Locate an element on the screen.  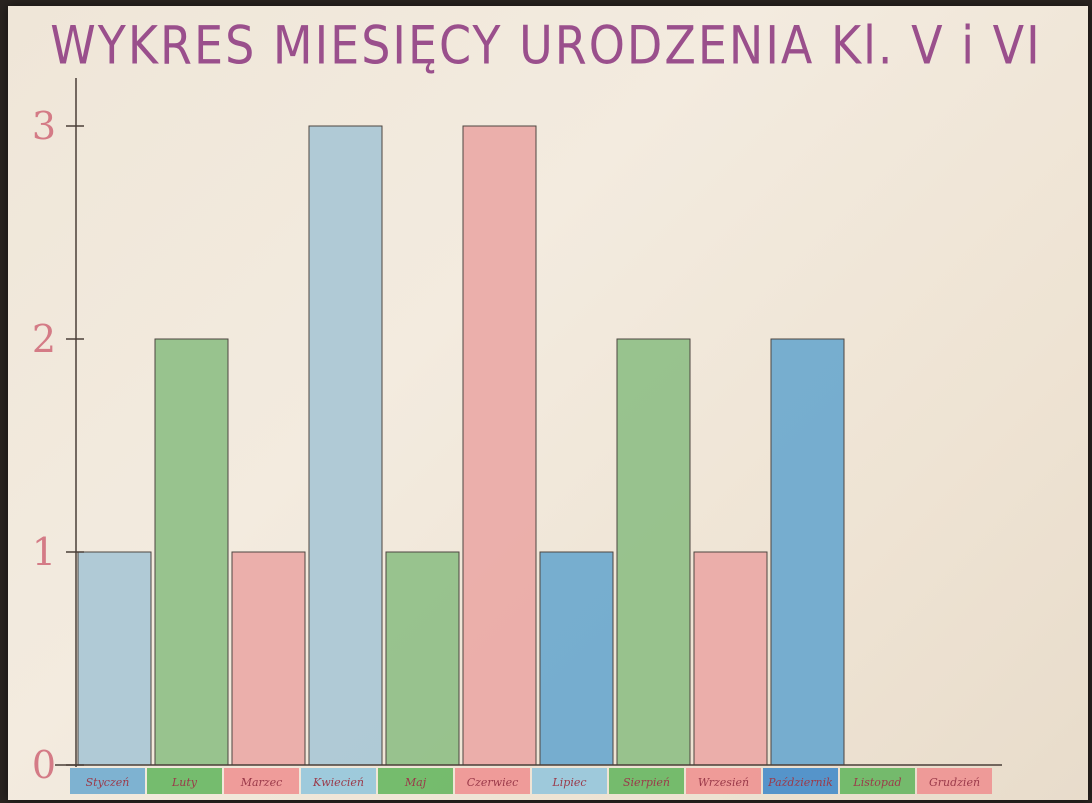
y-tick-label: 0 is located at coordinates (44, 765).